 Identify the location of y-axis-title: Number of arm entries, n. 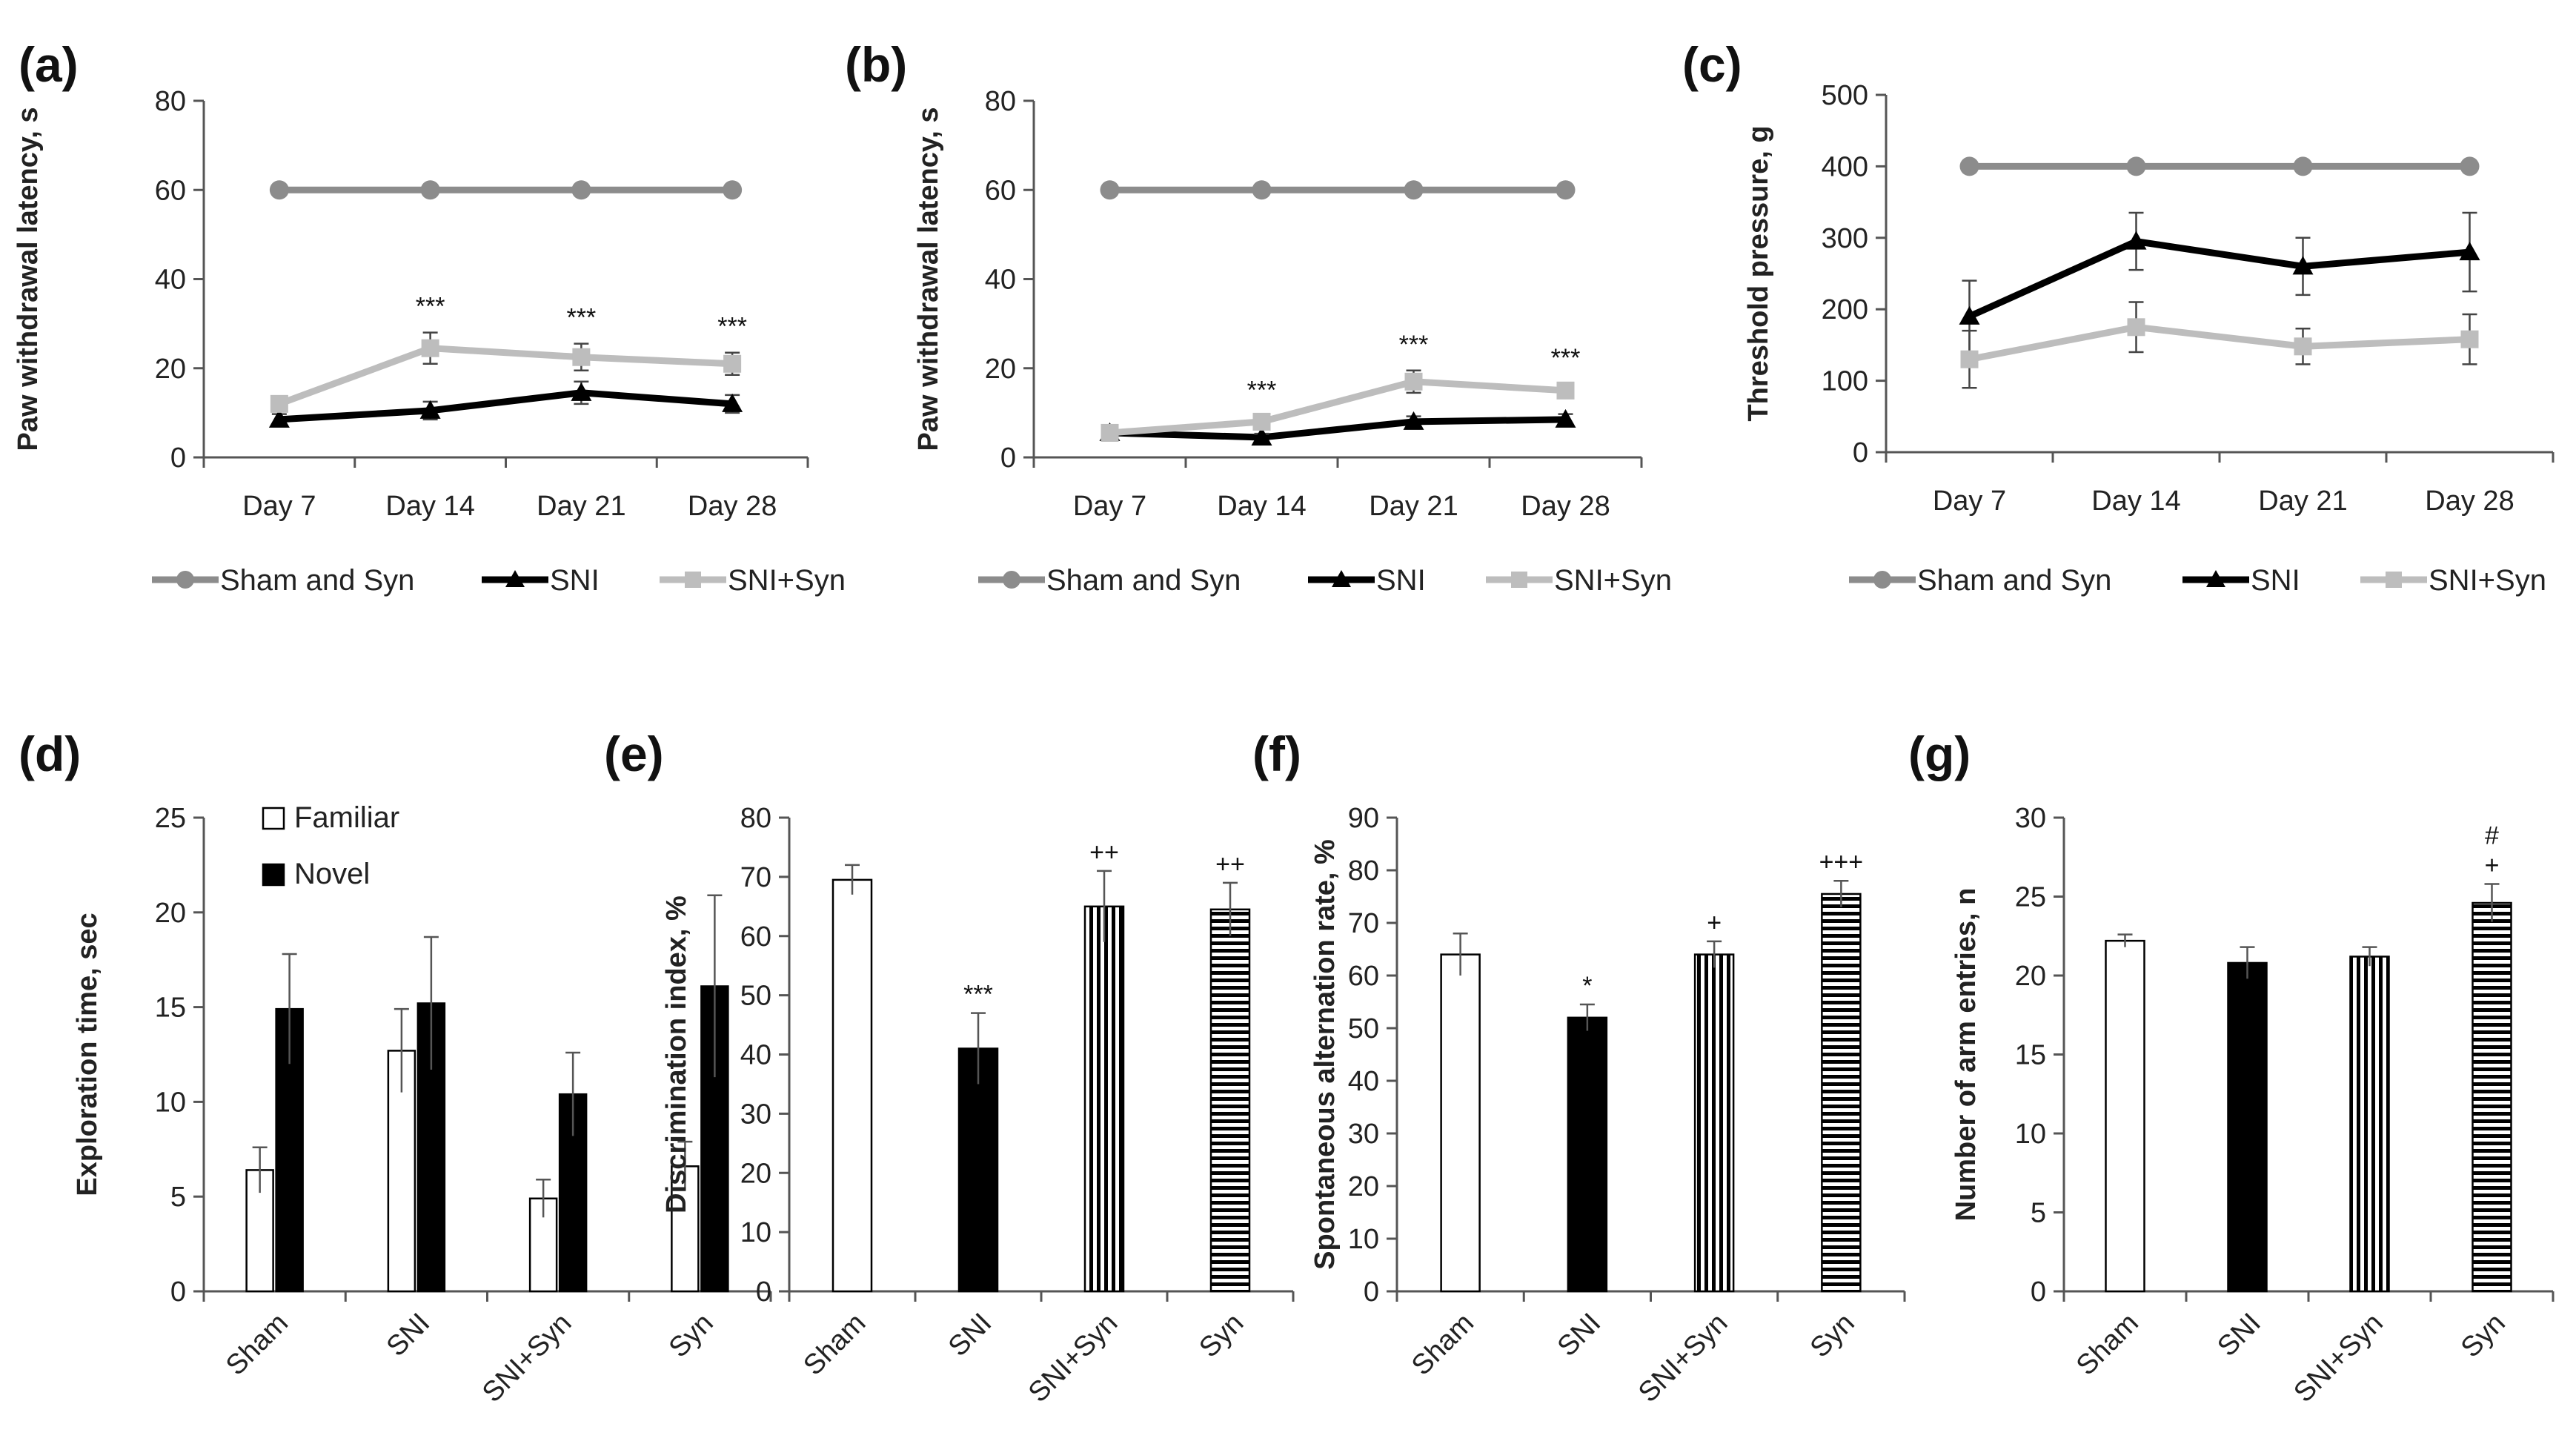
(1967, 1055).